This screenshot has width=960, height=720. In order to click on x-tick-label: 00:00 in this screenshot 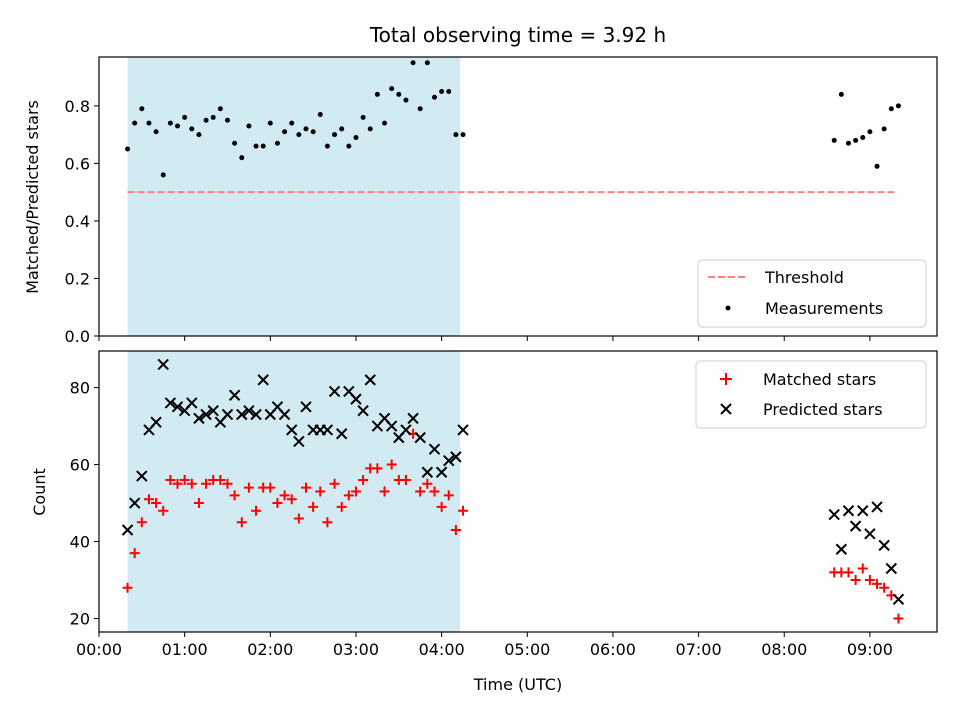, I will do `click(99, 649)`.